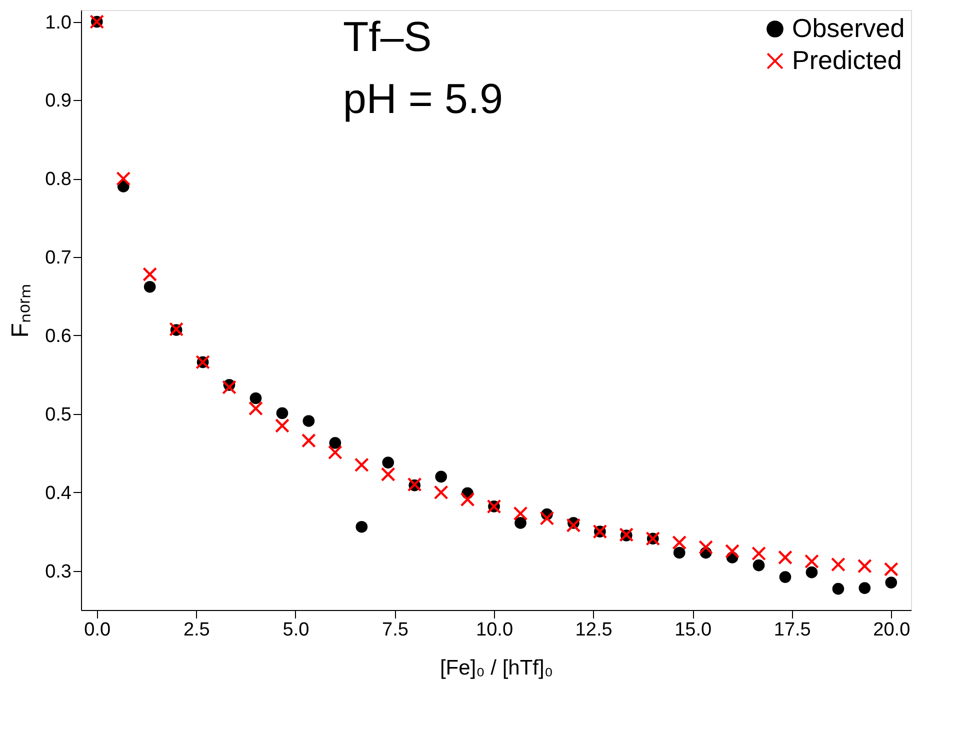 This screenshot has height=742, width=962. What do you see at coordinates (848, 28) in the screenshot?
I see `legend-label: Observed` at bounding box center [848, 28].